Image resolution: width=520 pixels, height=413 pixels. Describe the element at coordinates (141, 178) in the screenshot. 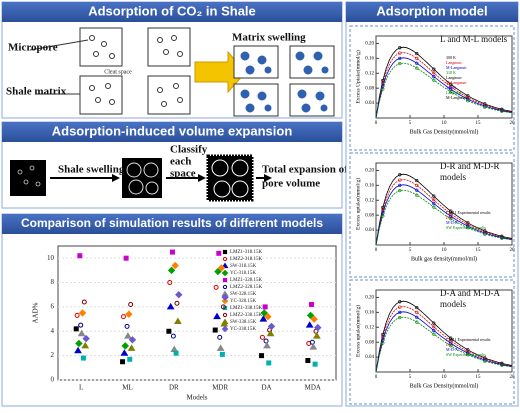

I see `expansion-diagram` at that location.